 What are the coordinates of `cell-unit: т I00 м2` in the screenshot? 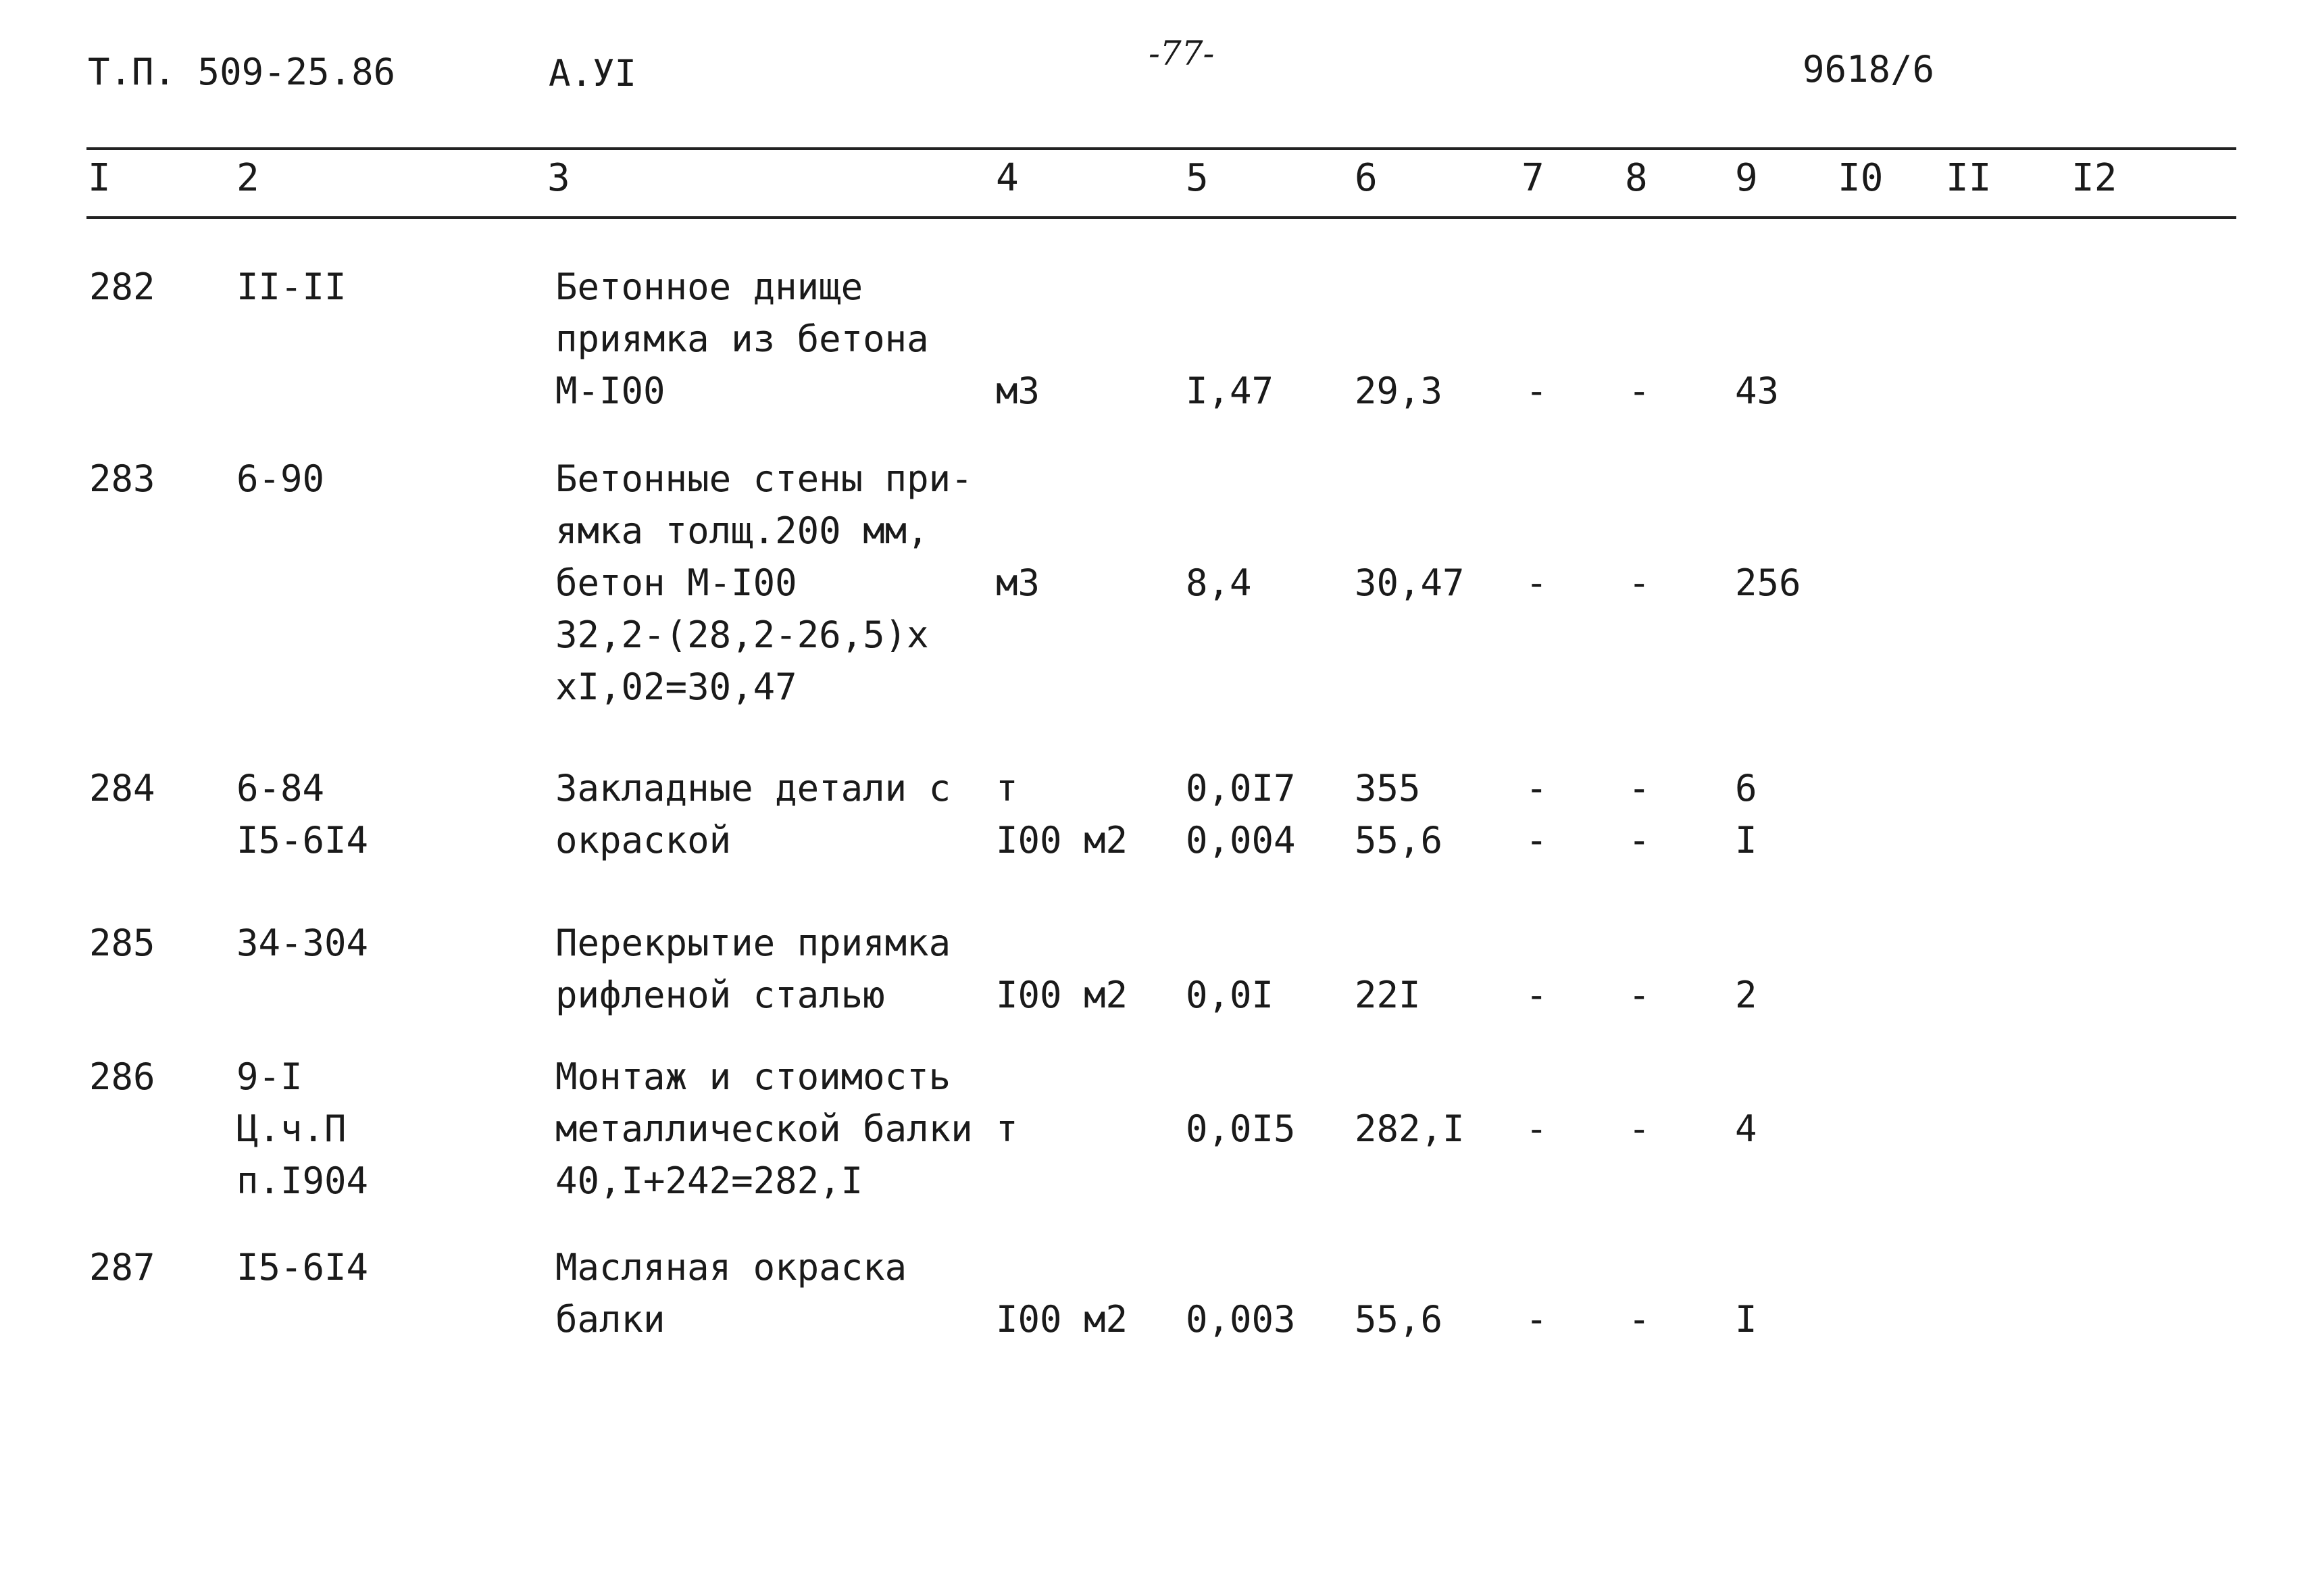 It's located at (1062, 814).